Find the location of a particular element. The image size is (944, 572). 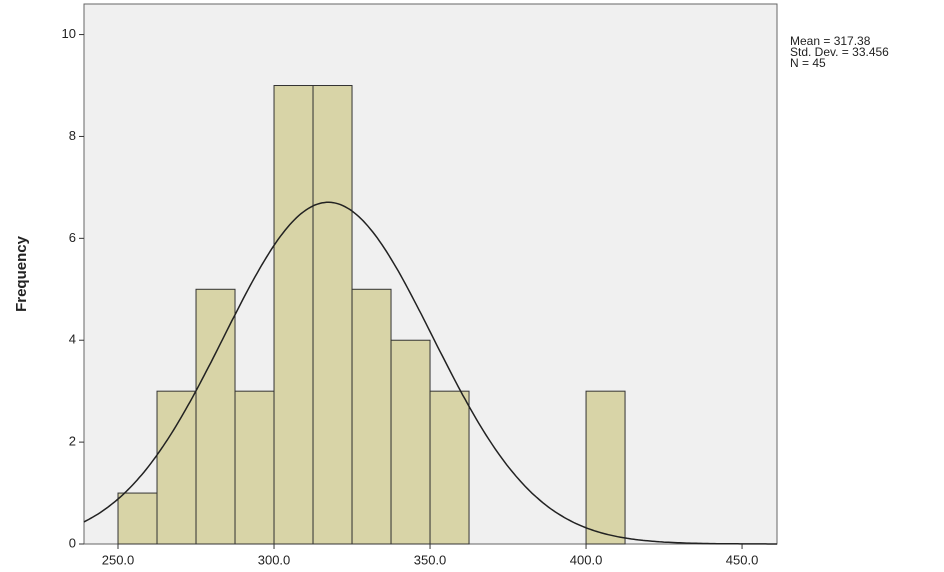

stat-label: N = 45 is located at coordinates (808, 63).